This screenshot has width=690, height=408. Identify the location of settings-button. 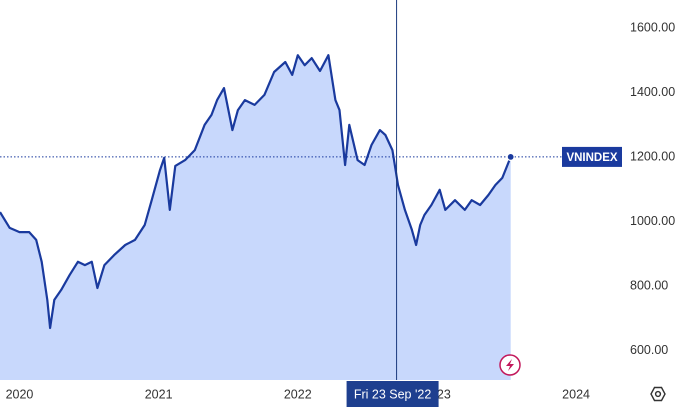
(658, 394).